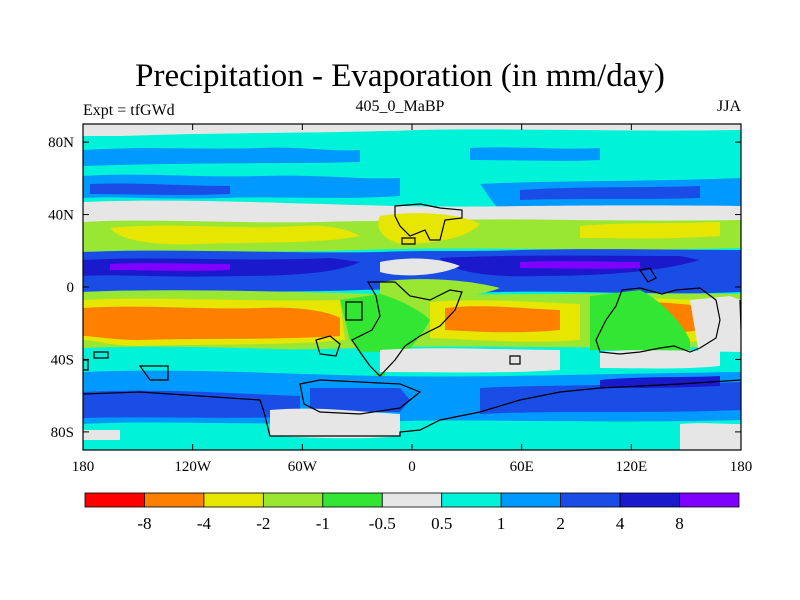 This screenshot has width=800, height=600. I want to click on colorbar-label: -2, so click(263, 523).